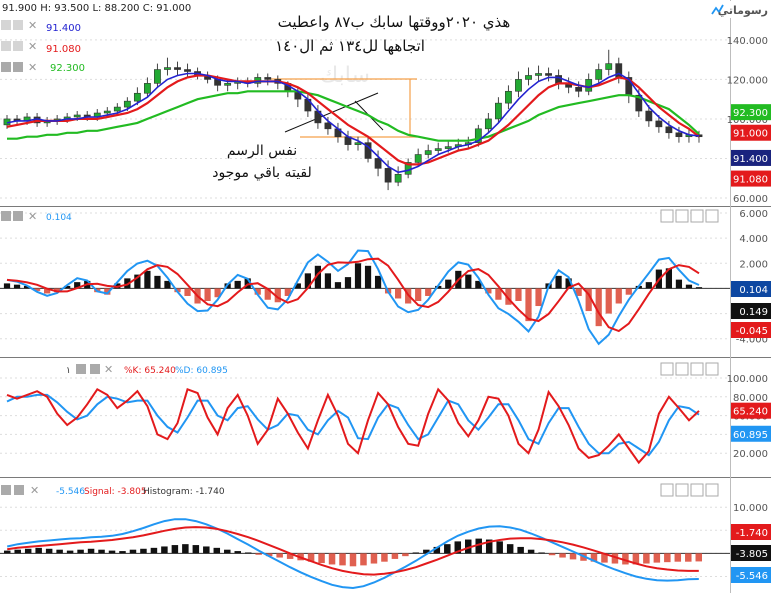 The width and height of the screenshot is (771, 597). What do you see at coordinates (752, 533) in the screenshot?
I see `macd-badge-text: -1.740` at bounding box center [752, 533].